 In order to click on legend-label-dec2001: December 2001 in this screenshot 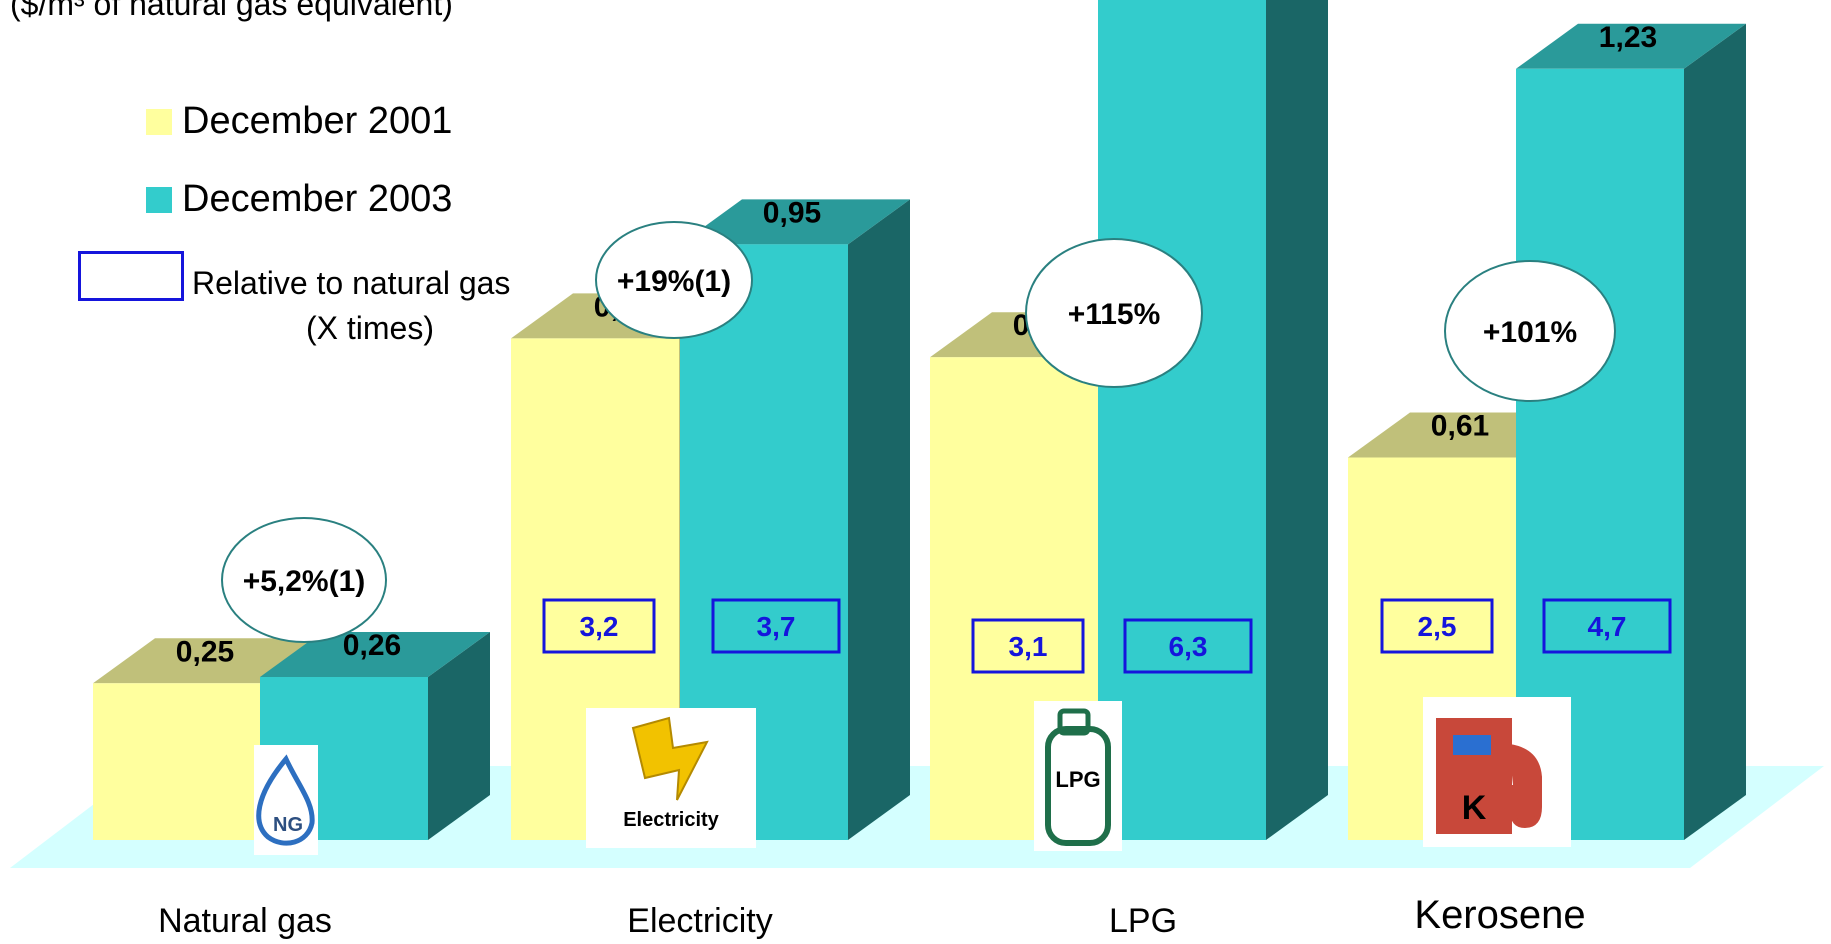, I will do `click(317, 121)`.